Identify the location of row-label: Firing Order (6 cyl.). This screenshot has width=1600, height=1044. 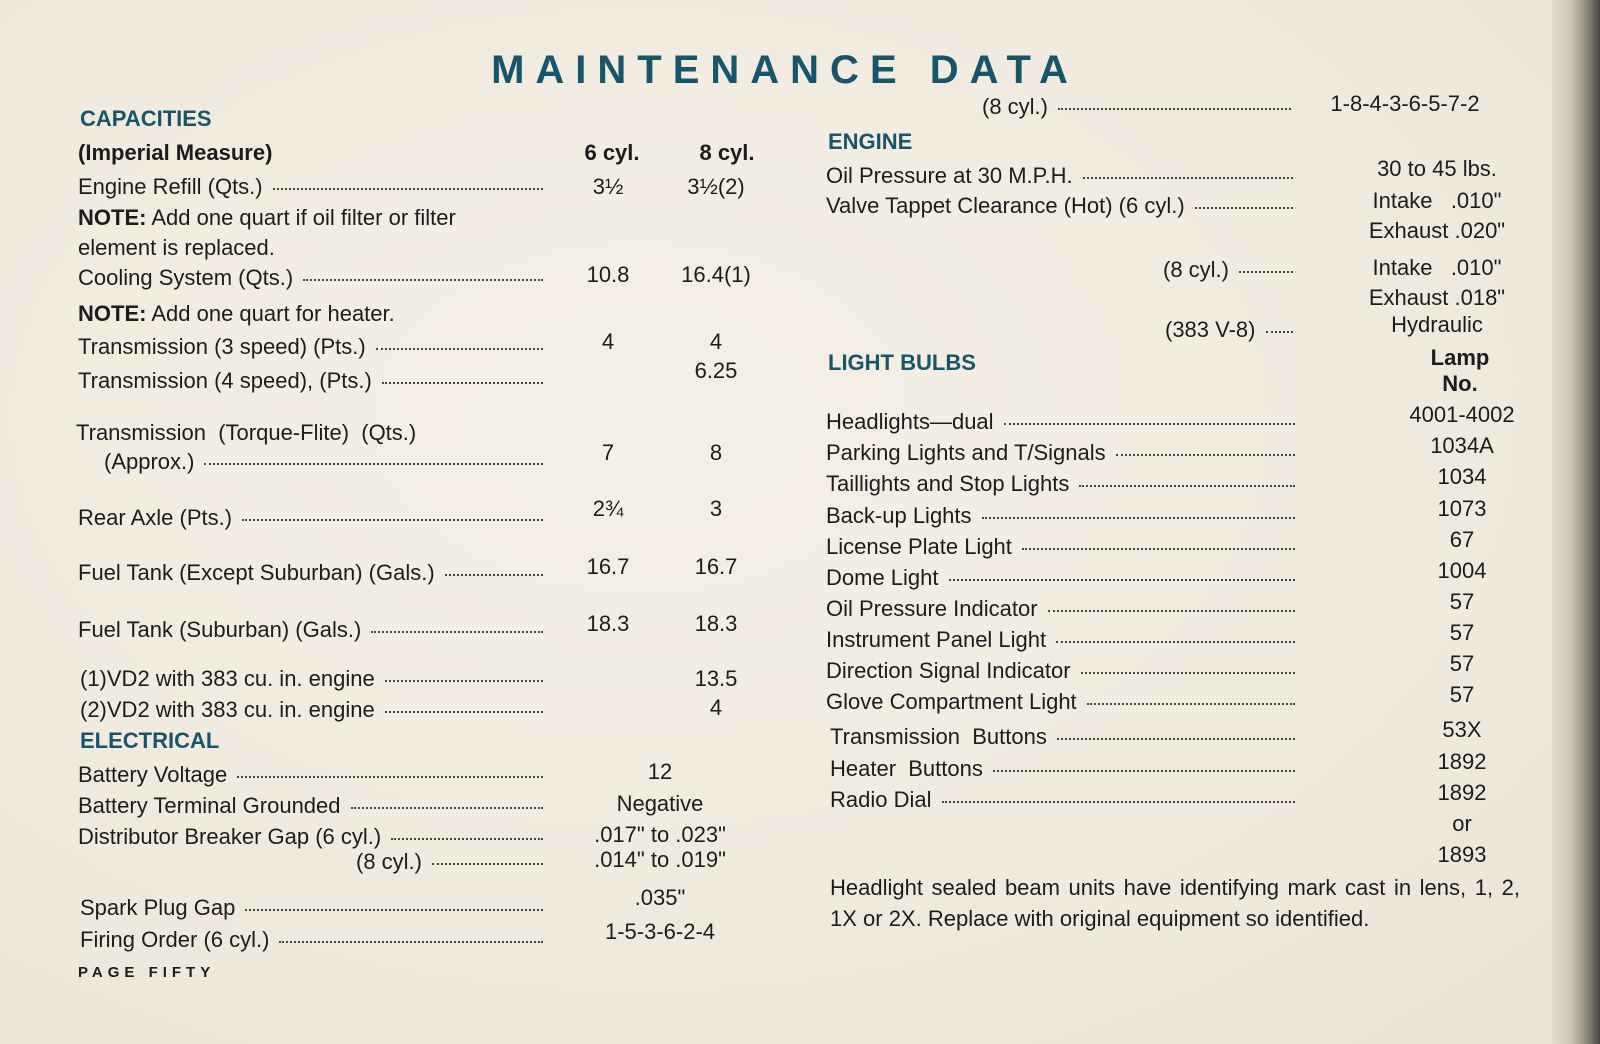
(175, 939).